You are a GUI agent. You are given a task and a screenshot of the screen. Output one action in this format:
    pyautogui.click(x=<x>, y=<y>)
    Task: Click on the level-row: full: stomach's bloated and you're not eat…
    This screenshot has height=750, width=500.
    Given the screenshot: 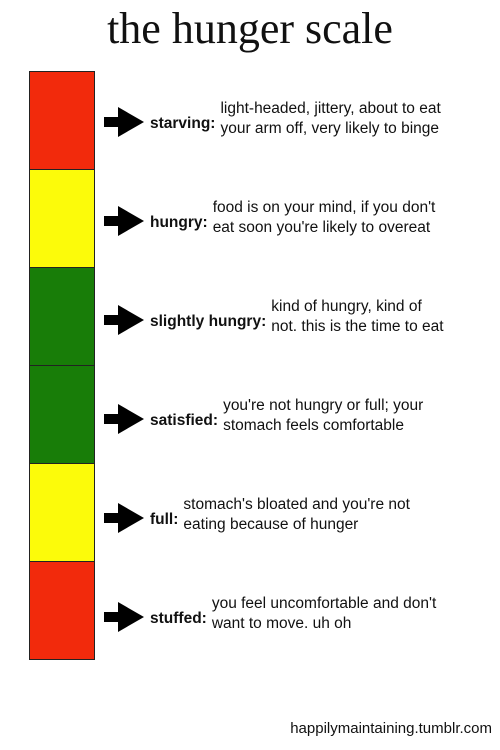 What is the action you would take?
    pyautogui.click(x=299, y=517)
    